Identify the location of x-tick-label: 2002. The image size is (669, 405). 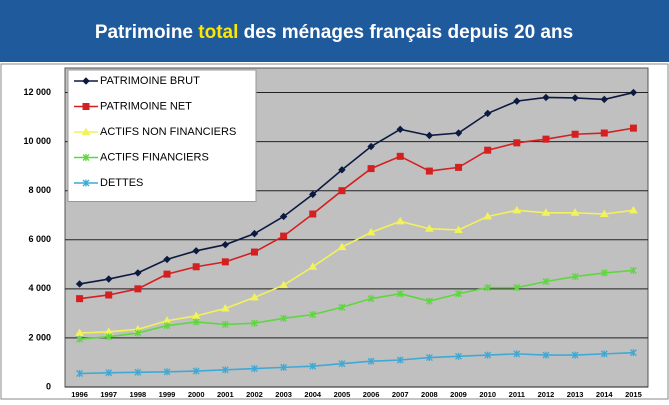
(254, 394).